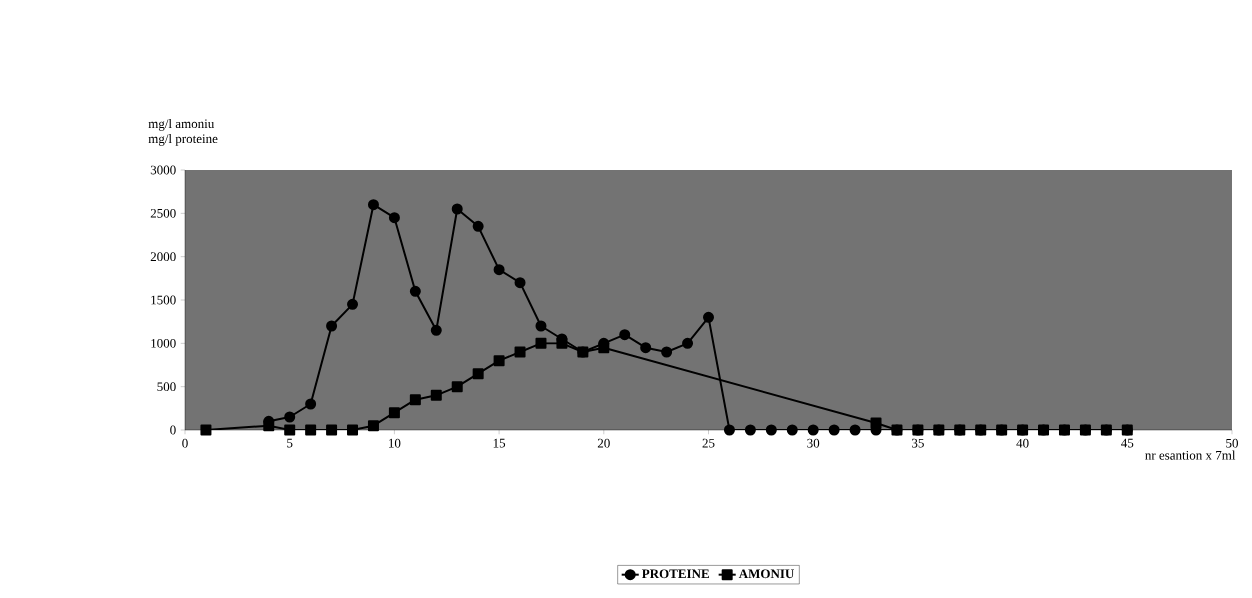  I want to click on y-tick-label: 500, so click(166, 387).